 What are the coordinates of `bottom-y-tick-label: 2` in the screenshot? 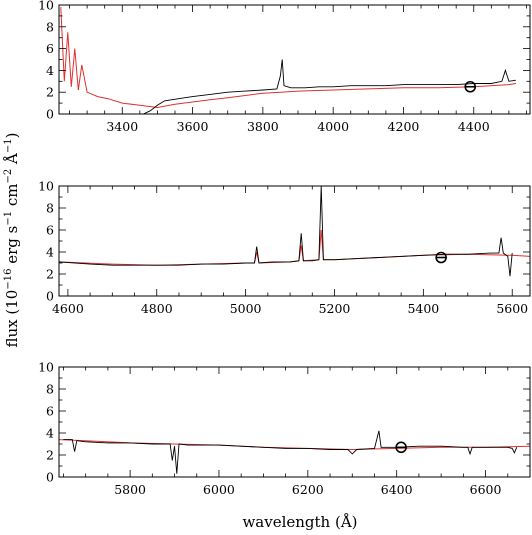 It's located at (50, 455).